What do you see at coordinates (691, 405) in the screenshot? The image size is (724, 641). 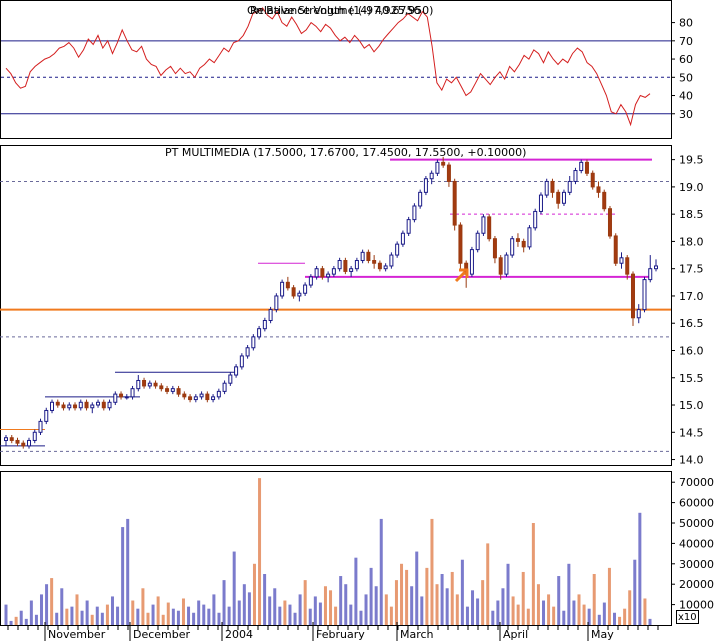 I see `price-tick-label: 15.0` at bounding box center [691, 405].